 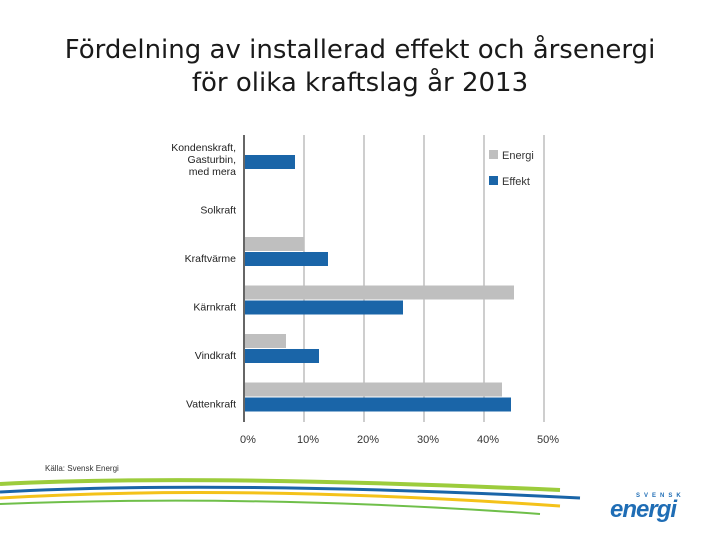 I want to click on x-tick-label: 40%, so click(x=488, y=440).